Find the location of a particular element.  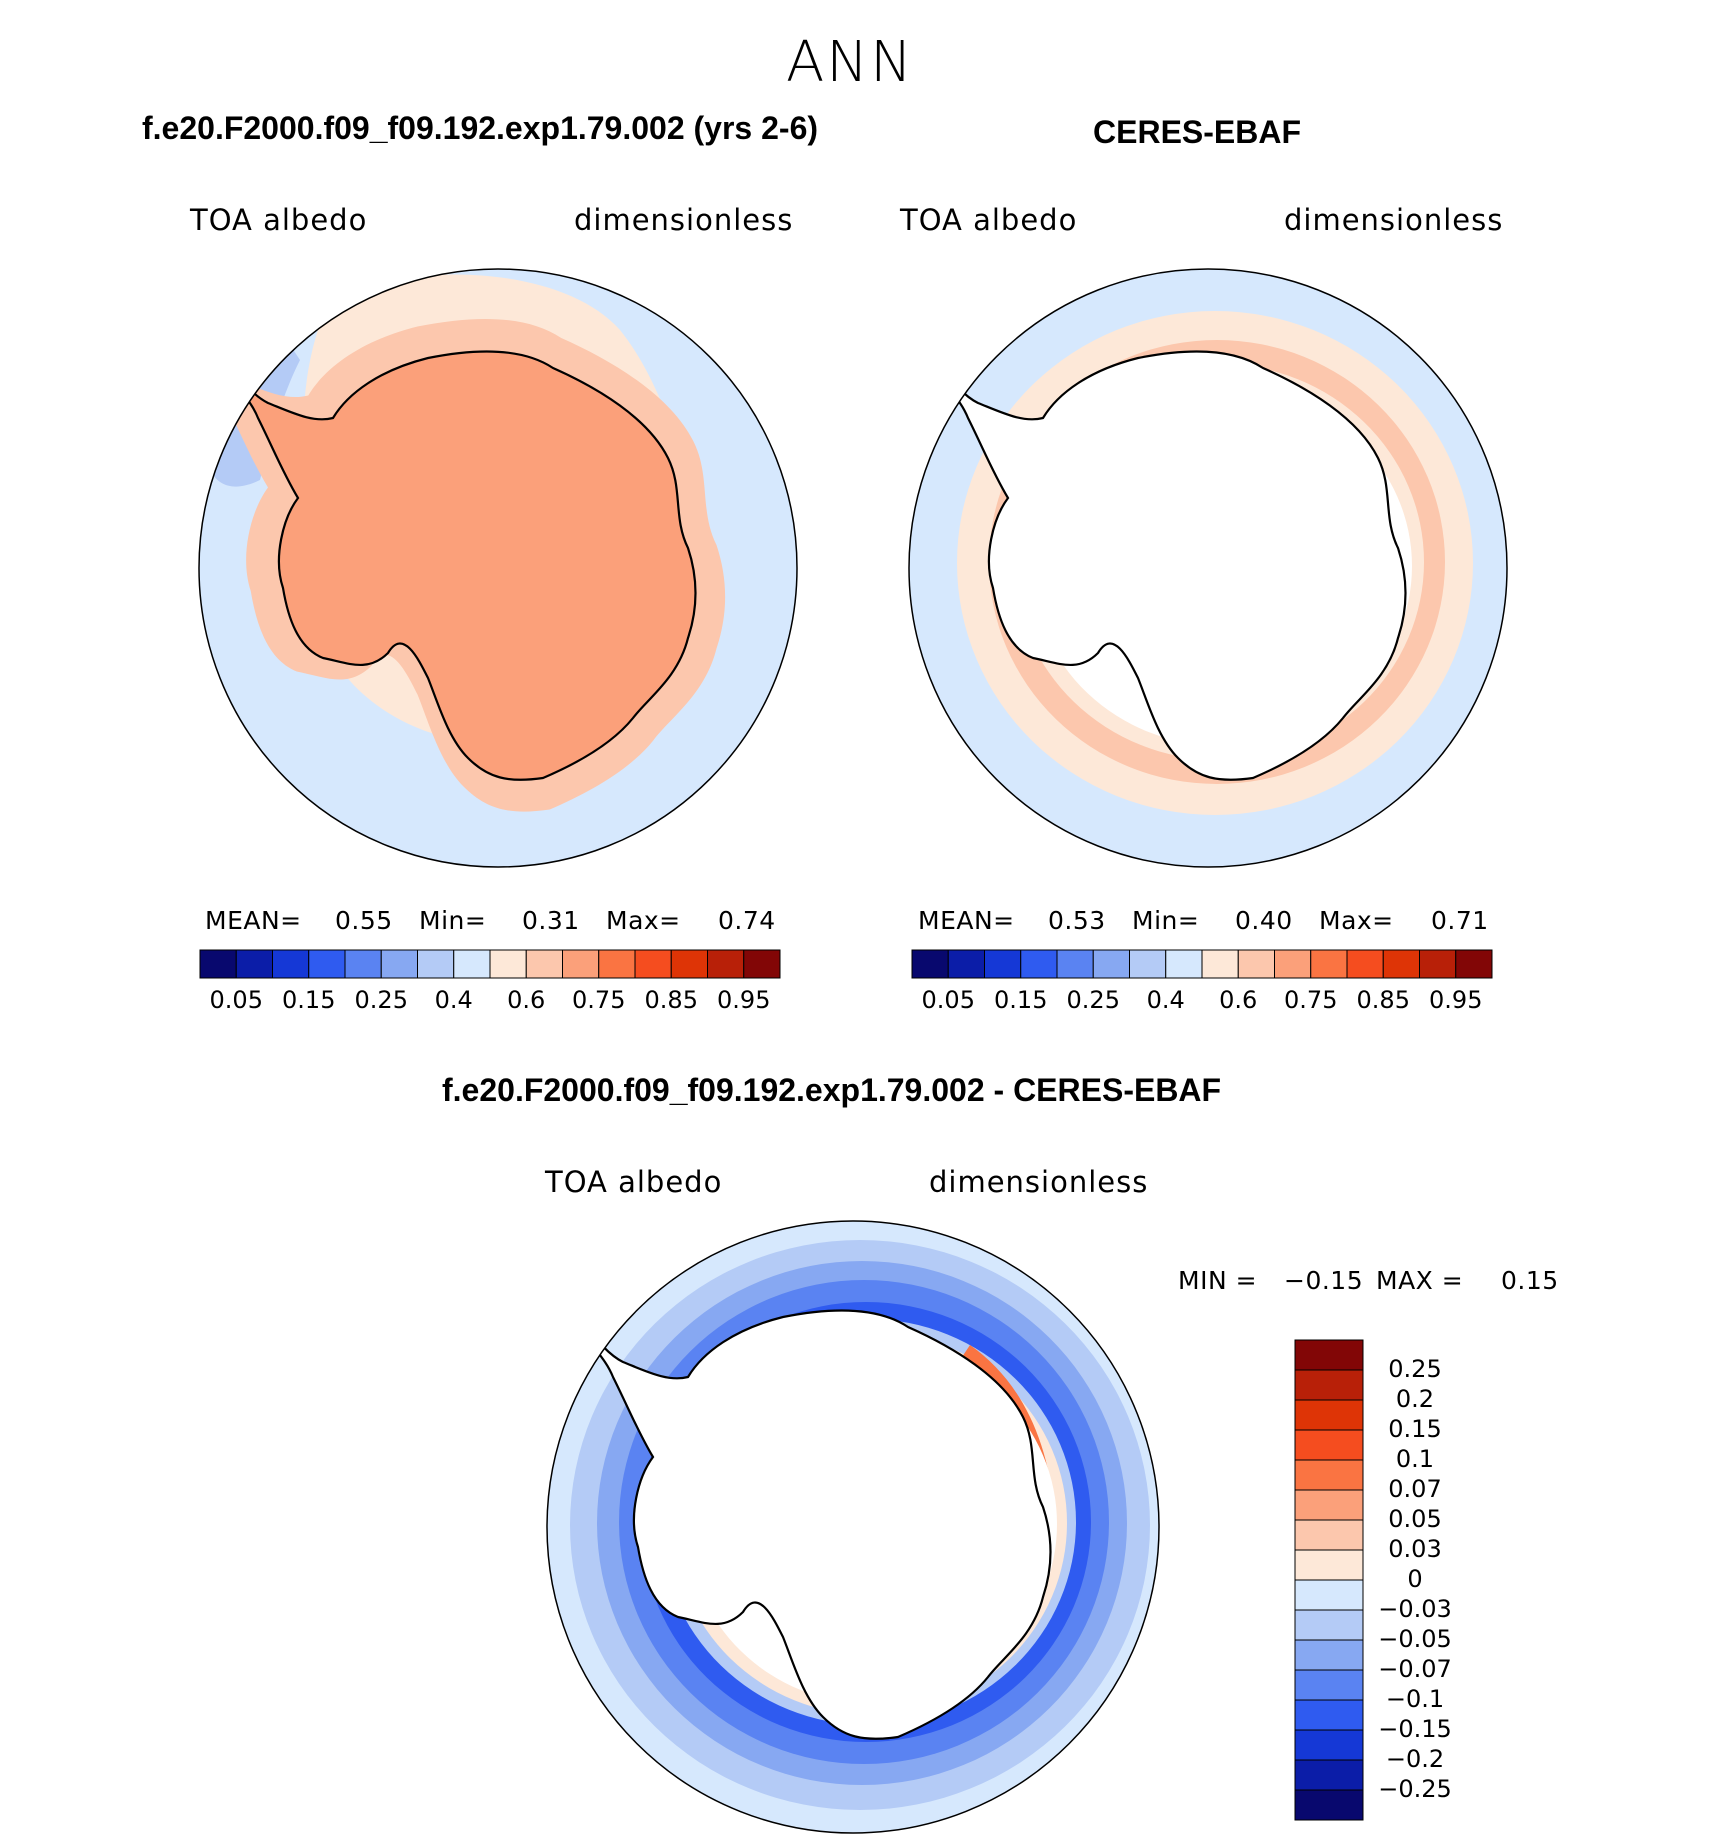

obs-panel-title: CERES-EBAF is located at coordinates (1197, 132).